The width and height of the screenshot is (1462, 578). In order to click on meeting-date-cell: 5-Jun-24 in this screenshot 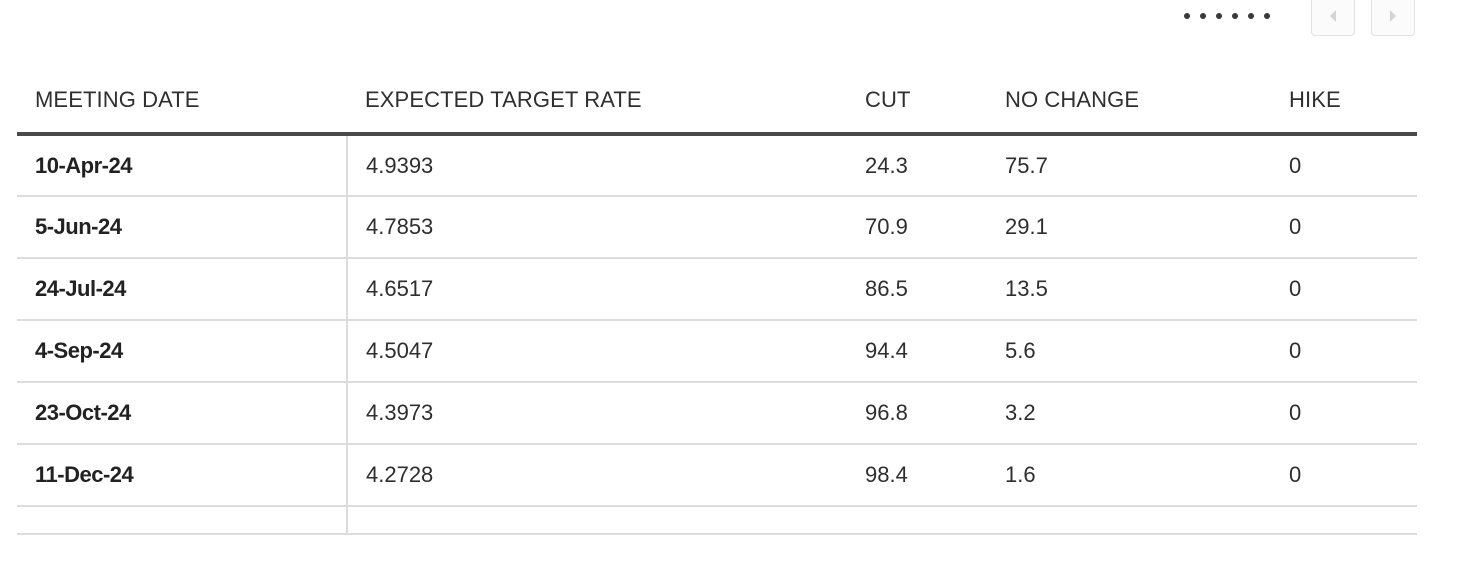, I will do `click(182, 227)`.